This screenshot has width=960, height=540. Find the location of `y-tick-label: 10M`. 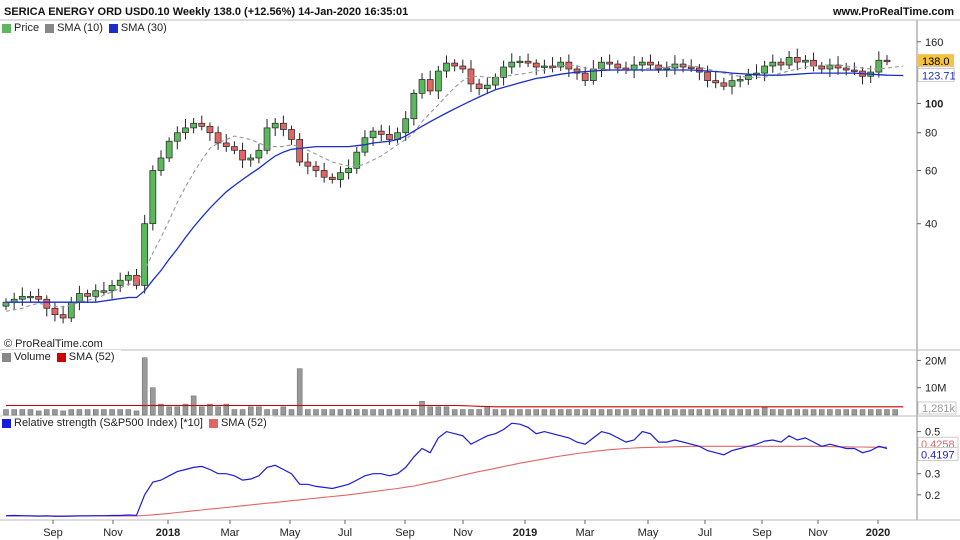

y-tick-label: 10M is located at coordinates (935, 389).